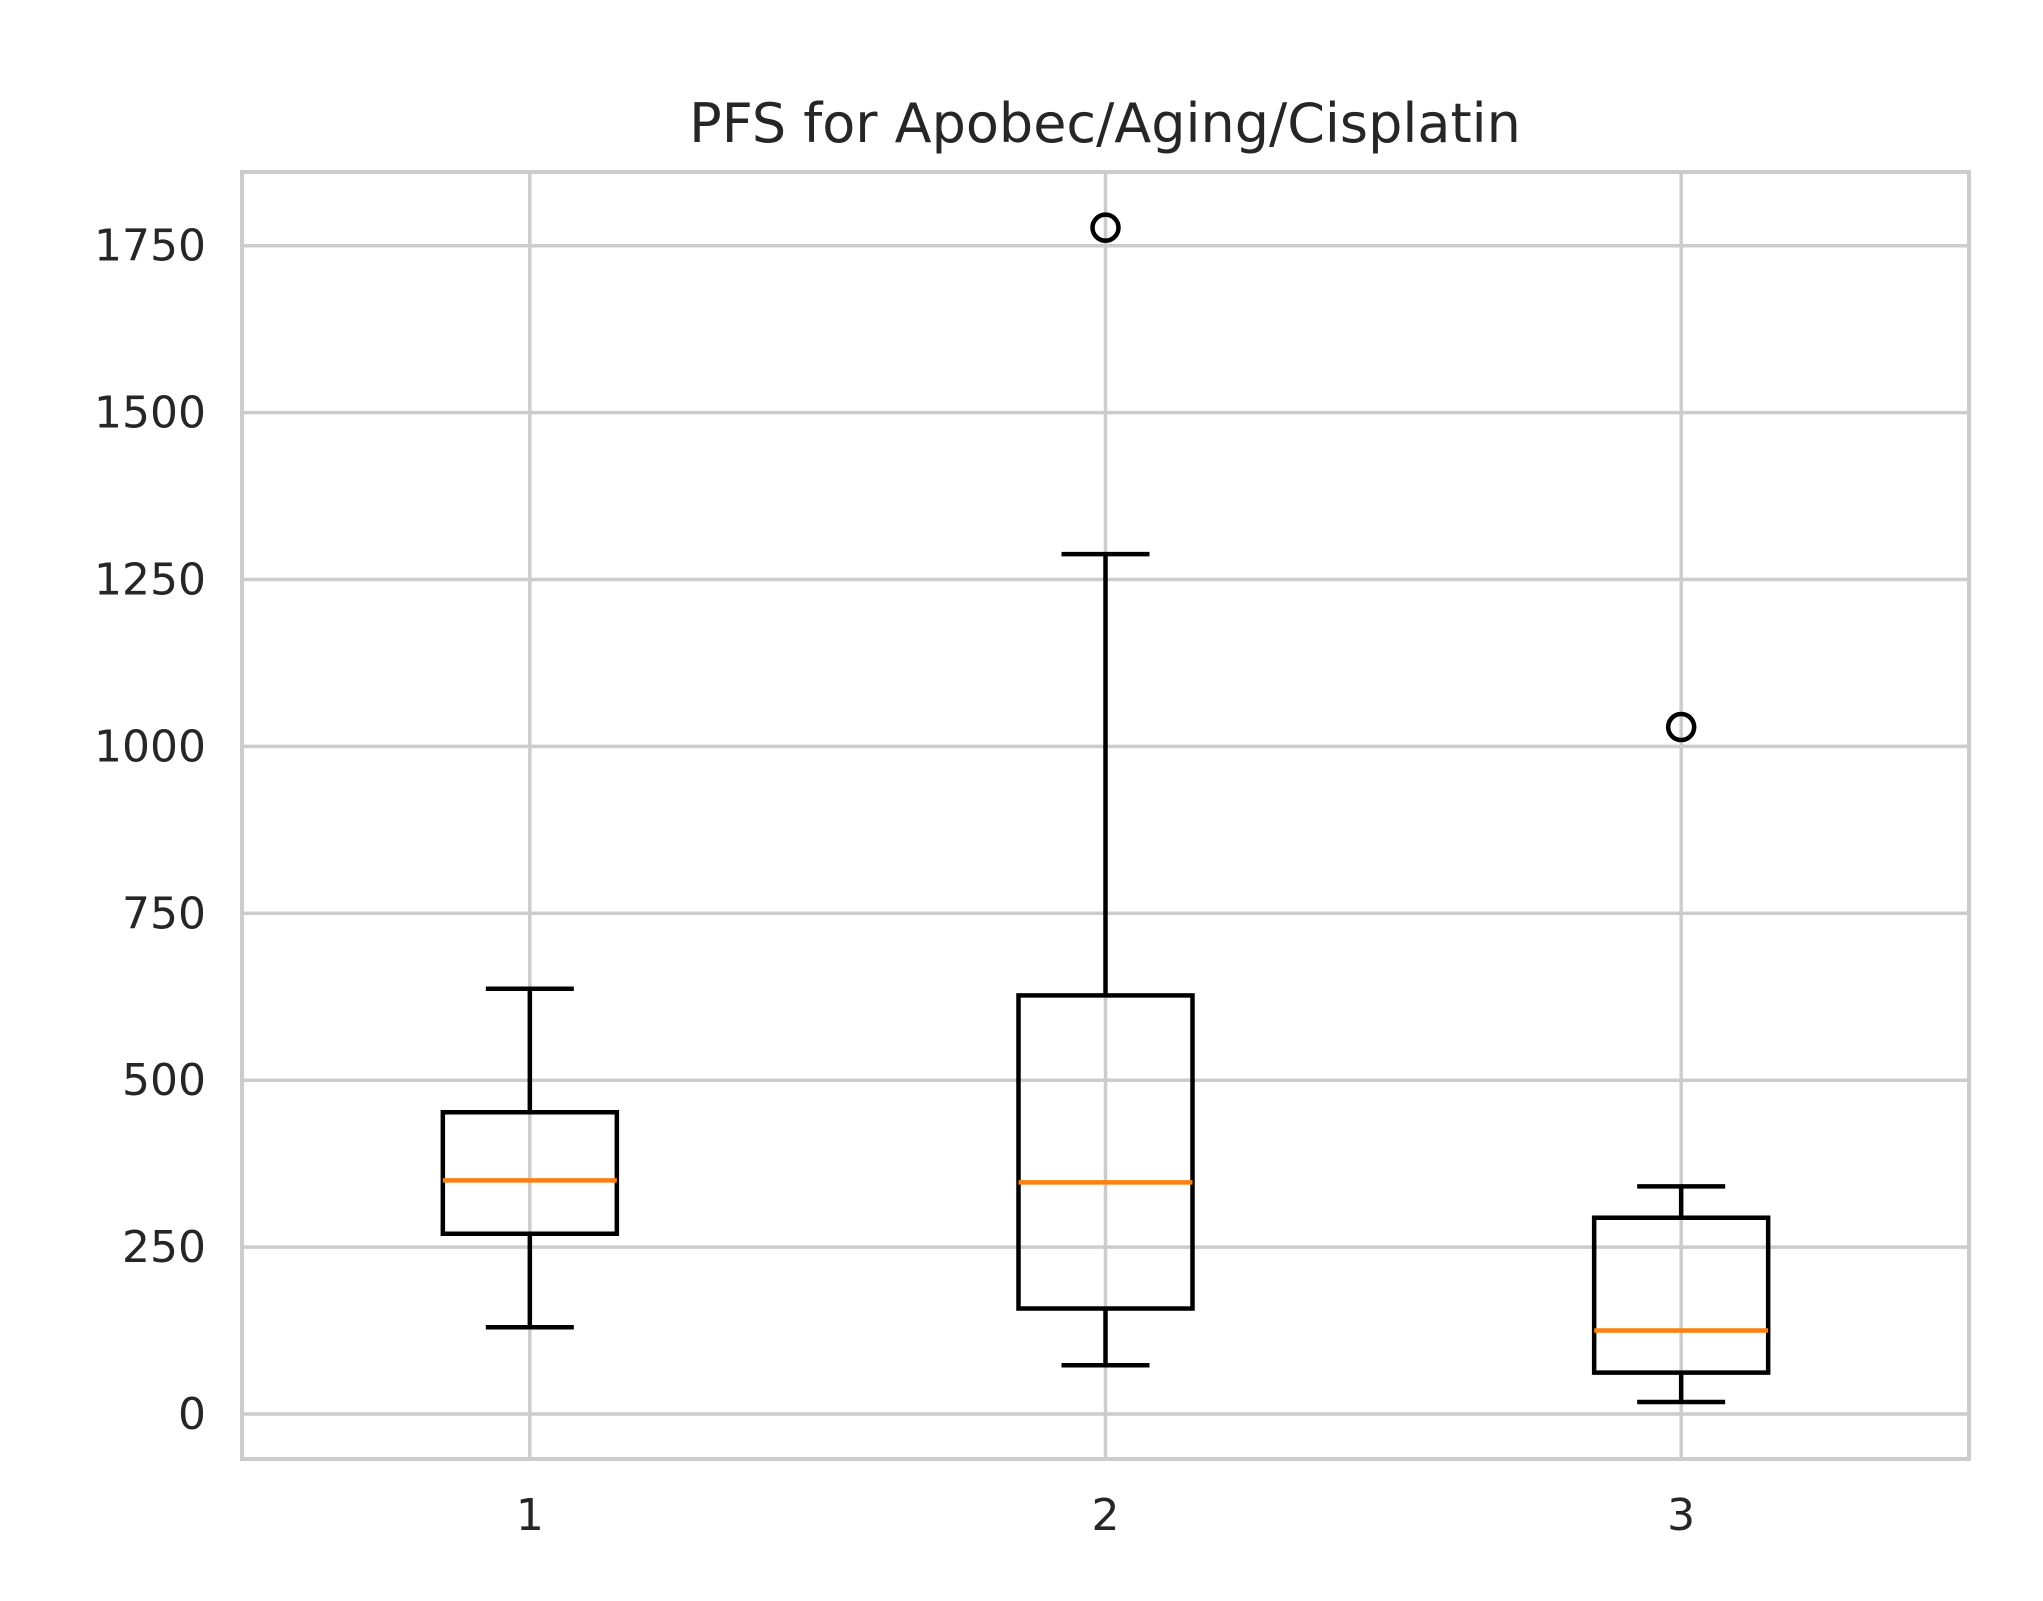 The image size is (2043, 1601). I want to click on y-tick-label: 750, so click(164, 913).